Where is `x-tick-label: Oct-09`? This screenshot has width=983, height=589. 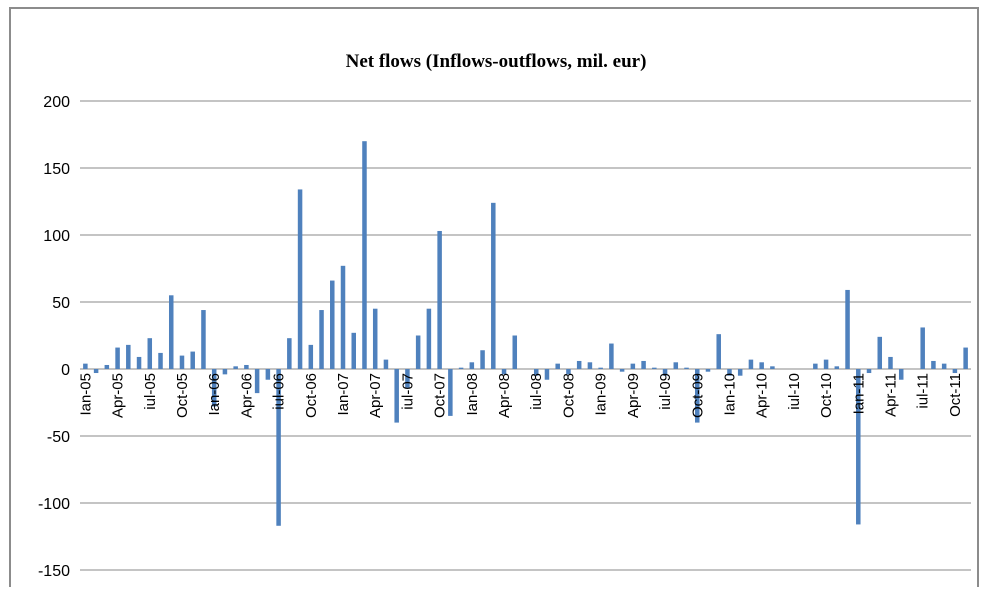
x-tick-label: Oct-09 is located at coordinates (697, 395).